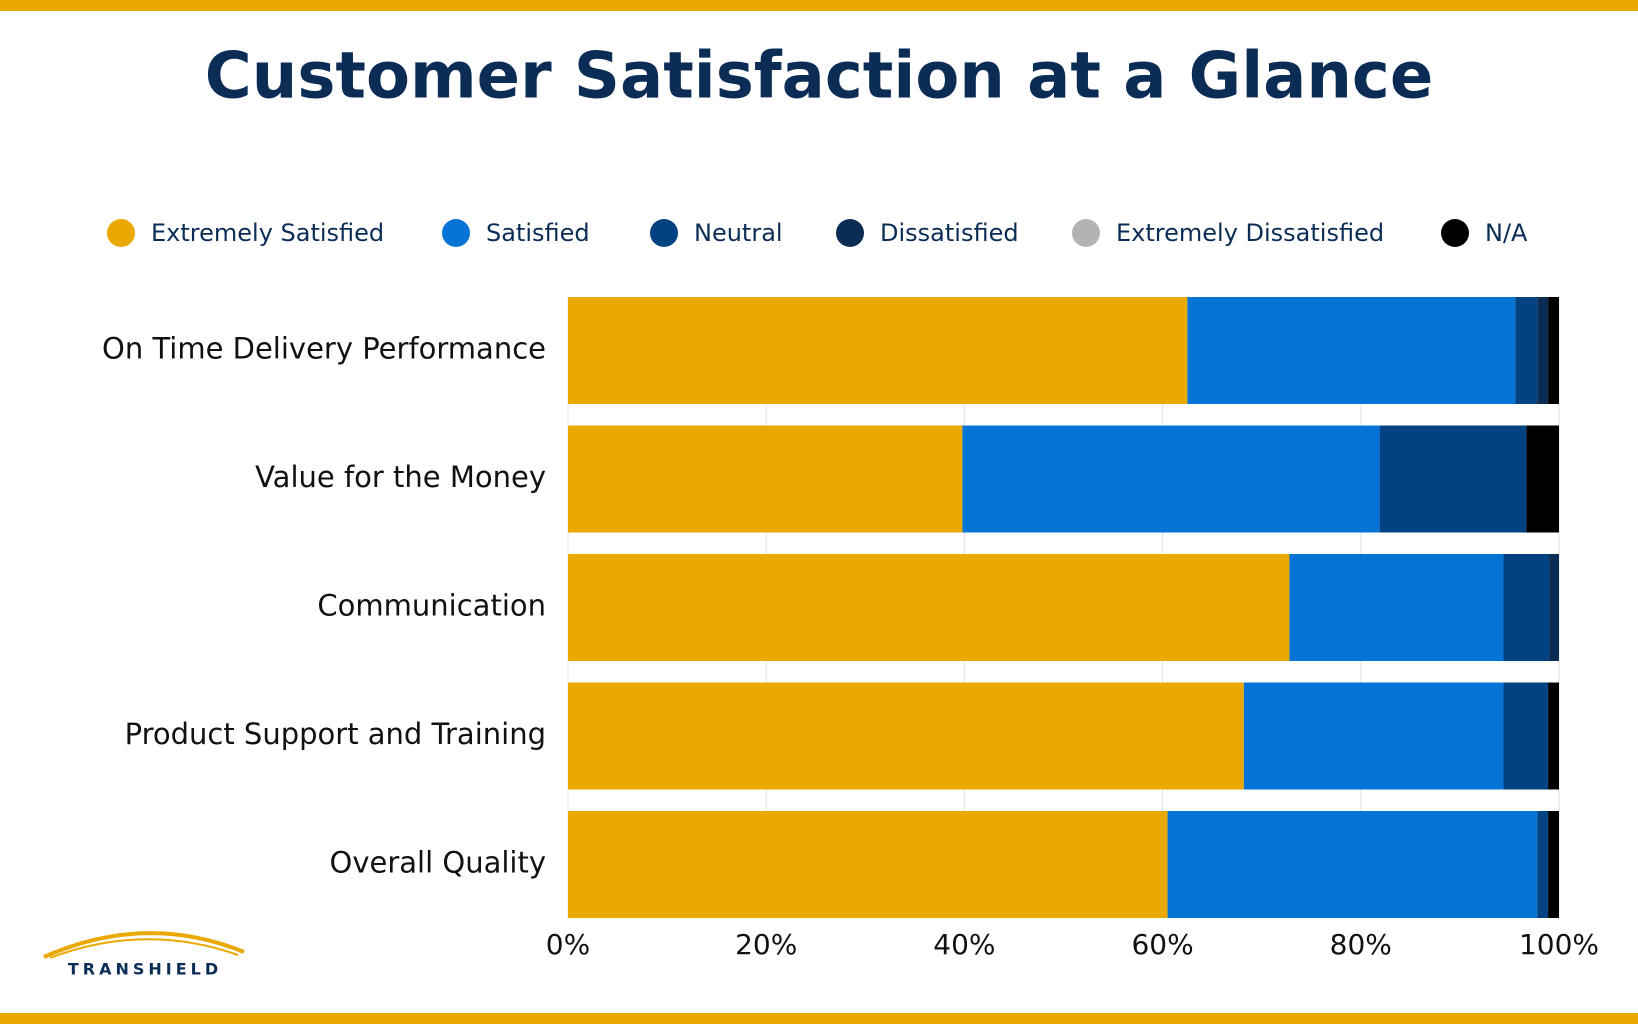 The height and width of the screenshot is (1024, 1638). Describe the element at coordinates (819, 5) in the screenshot. I see `top-border` at that location.